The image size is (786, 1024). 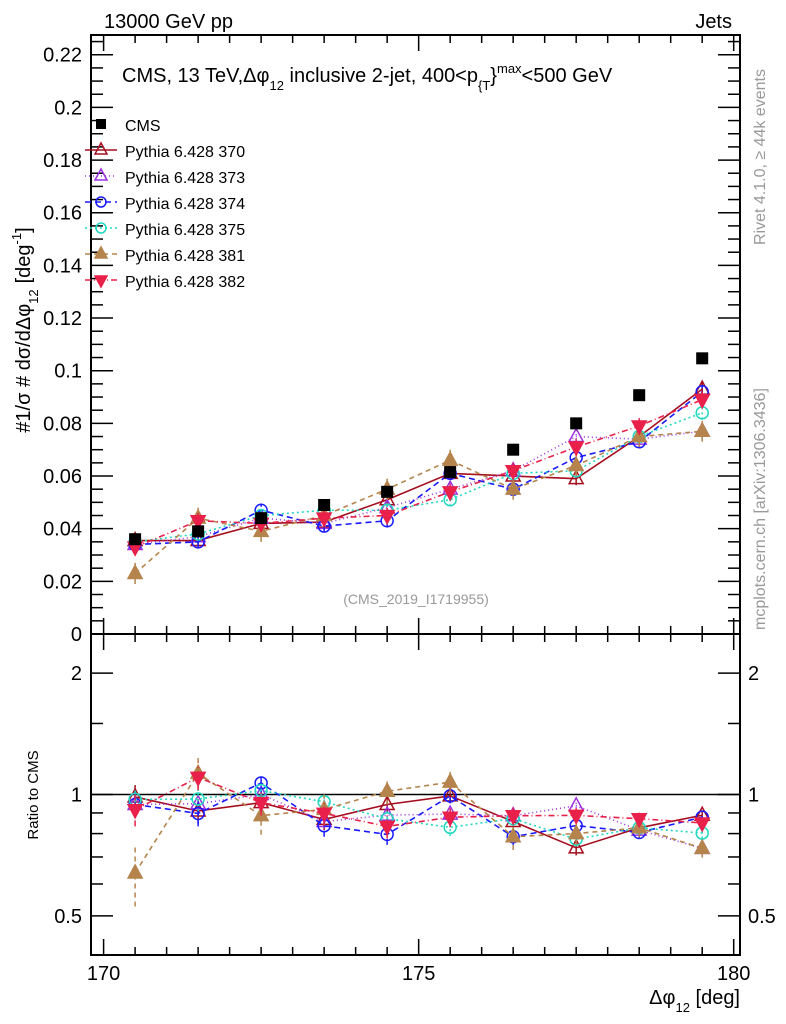 What do you see at coordinates (62, 582) in the screenshot?
I see `y-tick-label: 0.02` at bounding box center [62, 582].